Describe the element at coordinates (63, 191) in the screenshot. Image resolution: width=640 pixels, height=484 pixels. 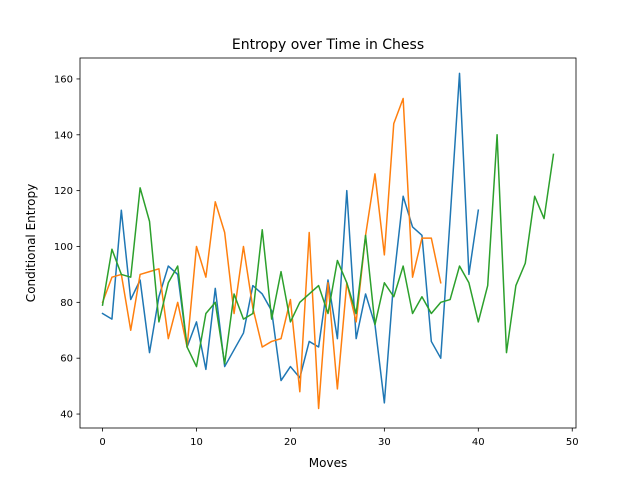
I see `y-tick-label: 120` at that location.